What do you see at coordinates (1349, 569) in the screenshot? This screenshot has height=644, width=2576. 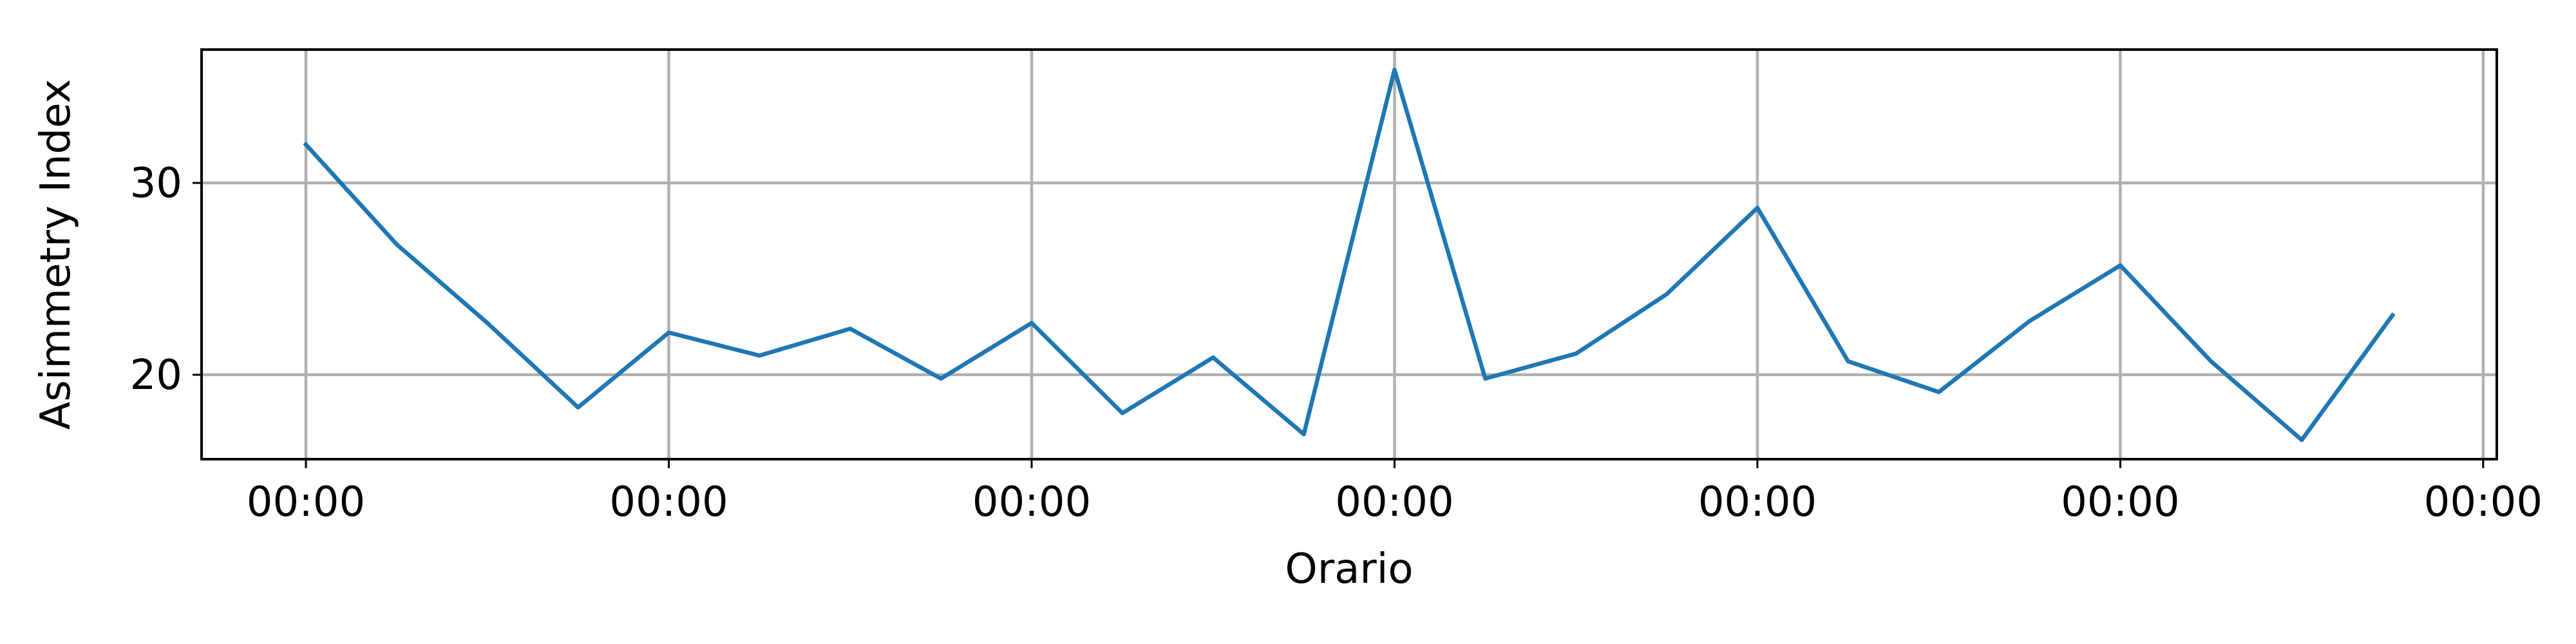 I see `x-axis-label: Orario` at bounding box center [1349, 569].